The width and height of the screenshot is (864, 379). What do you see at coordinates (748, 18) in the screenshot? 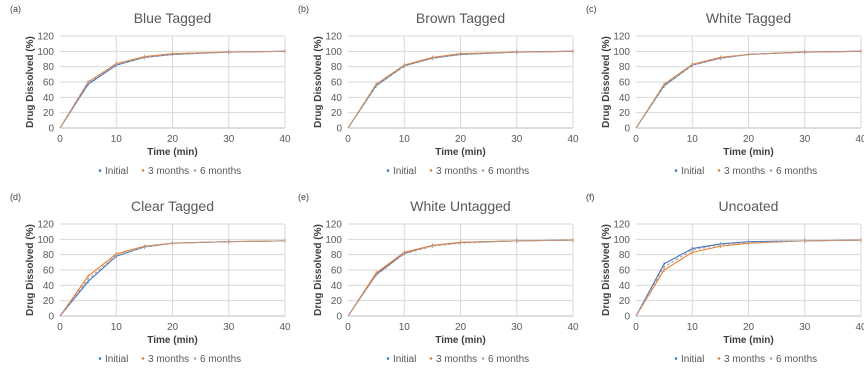
I see `chart-title: White Tagged` at bounding box center [748, 18].